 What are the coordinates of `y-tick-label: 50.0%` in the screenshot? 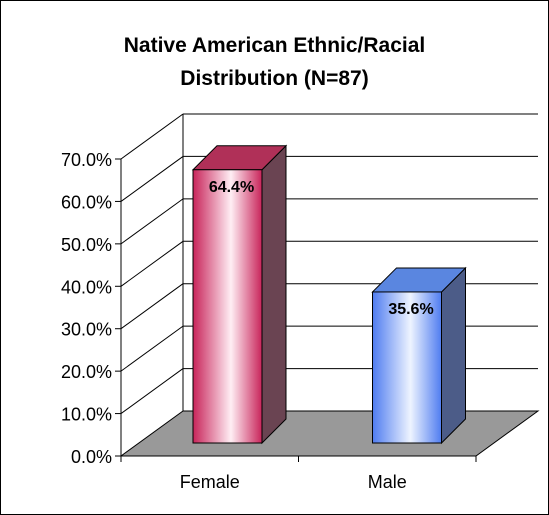 It's located at (86, 245).